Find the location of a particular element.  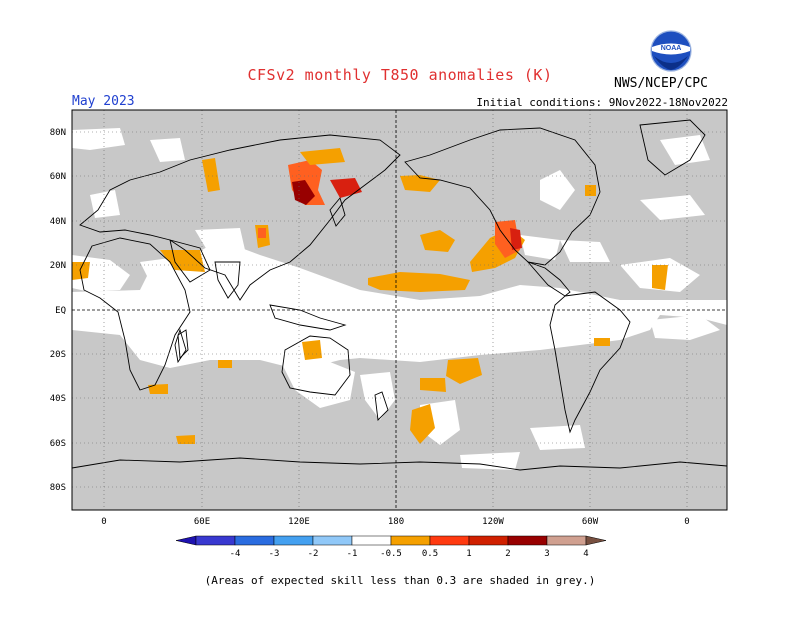

lat-axis: 80N 60N 40N 20N EQ 20S 40S 60S 80S is located at coordinates (58, 310).